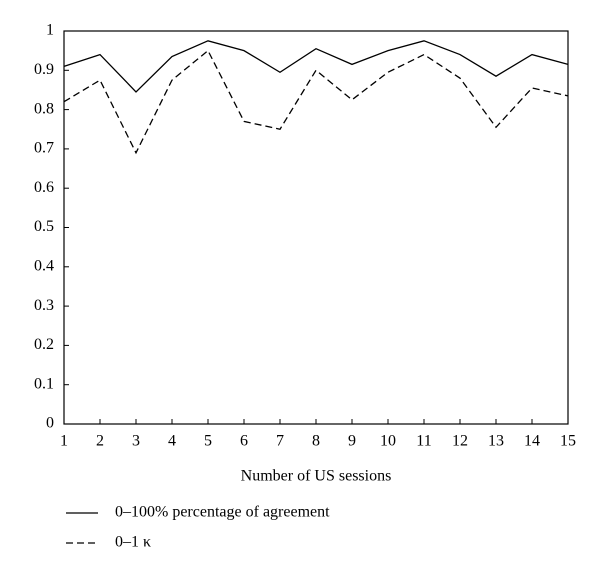  What do you see at coordinates (136, 441) in the screenshot?
I see `x-tick-label: 3` at bounding box center [136, 441].